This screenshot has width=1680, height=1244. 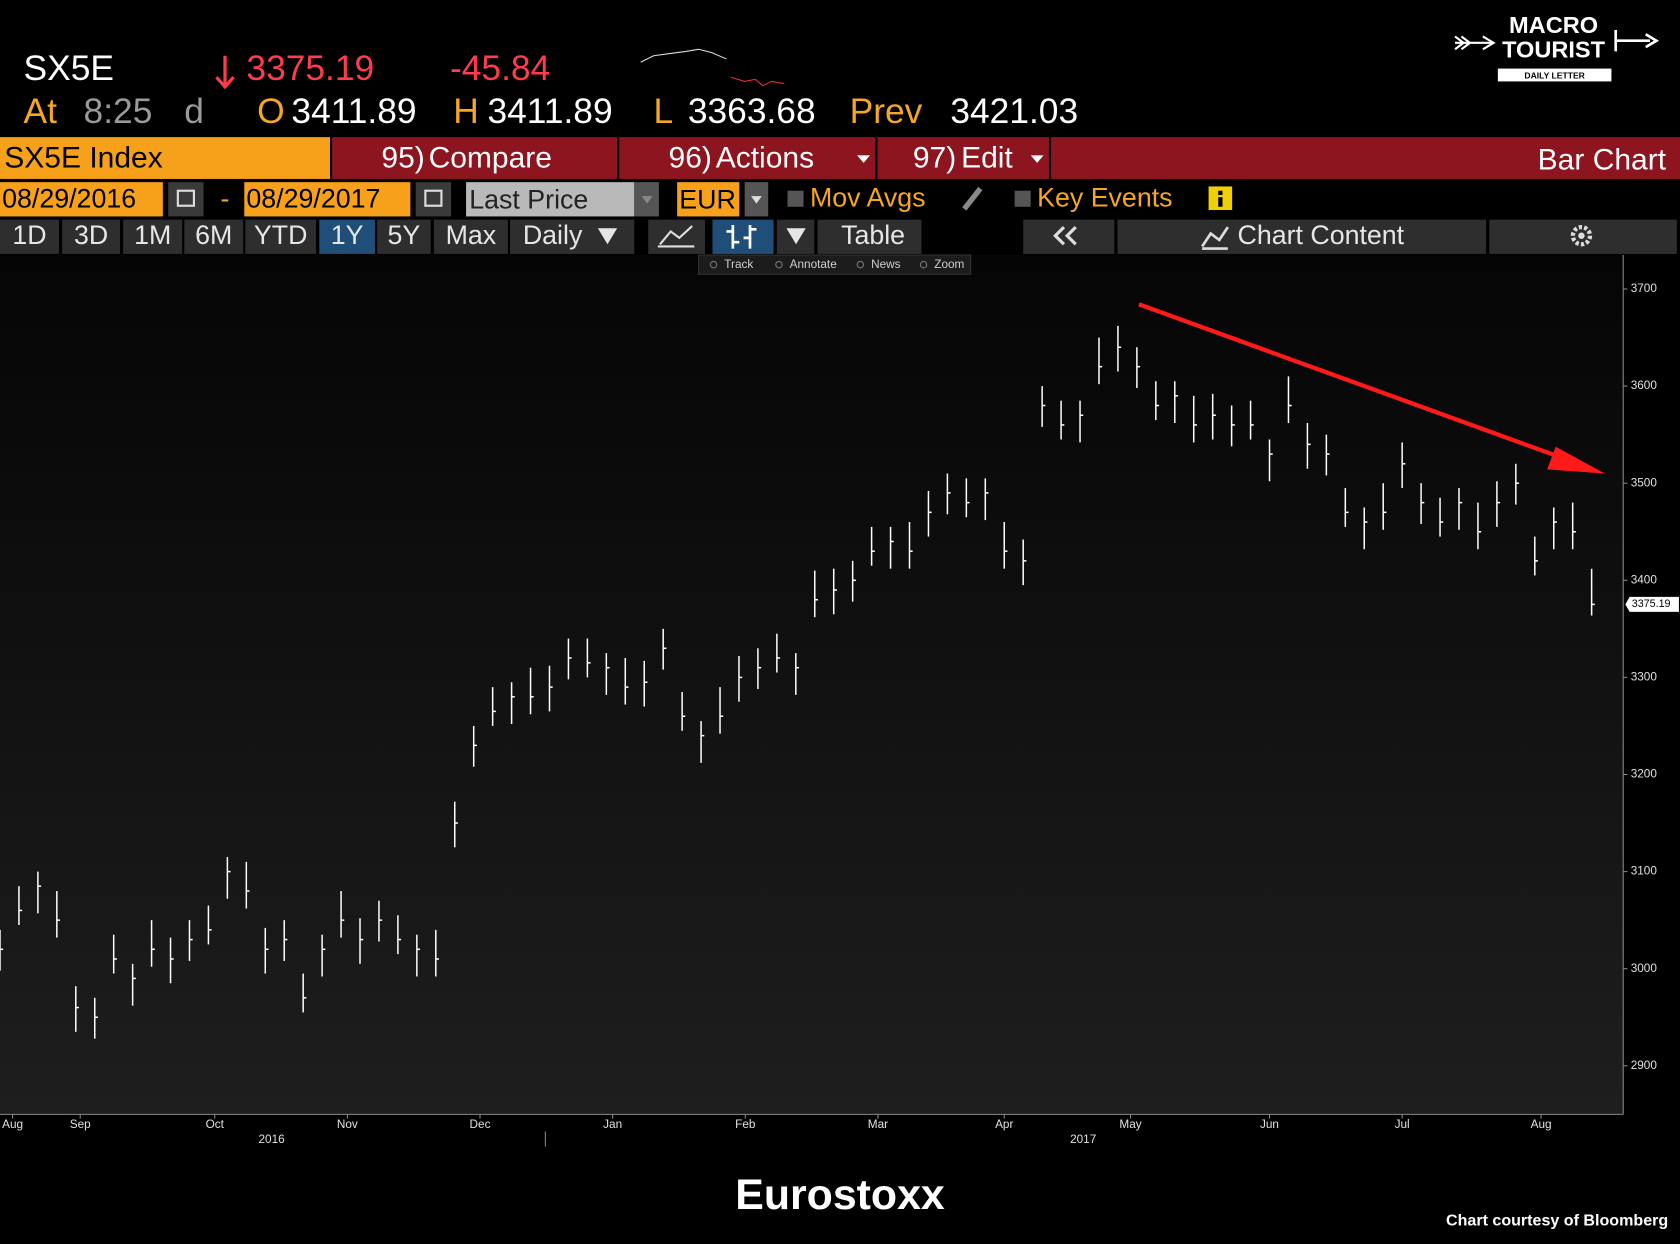 What do you see at coordinates (840, 1195) in the screenshot?
I see `caption: Eurostoxx` at bounding box center [840, 1195].